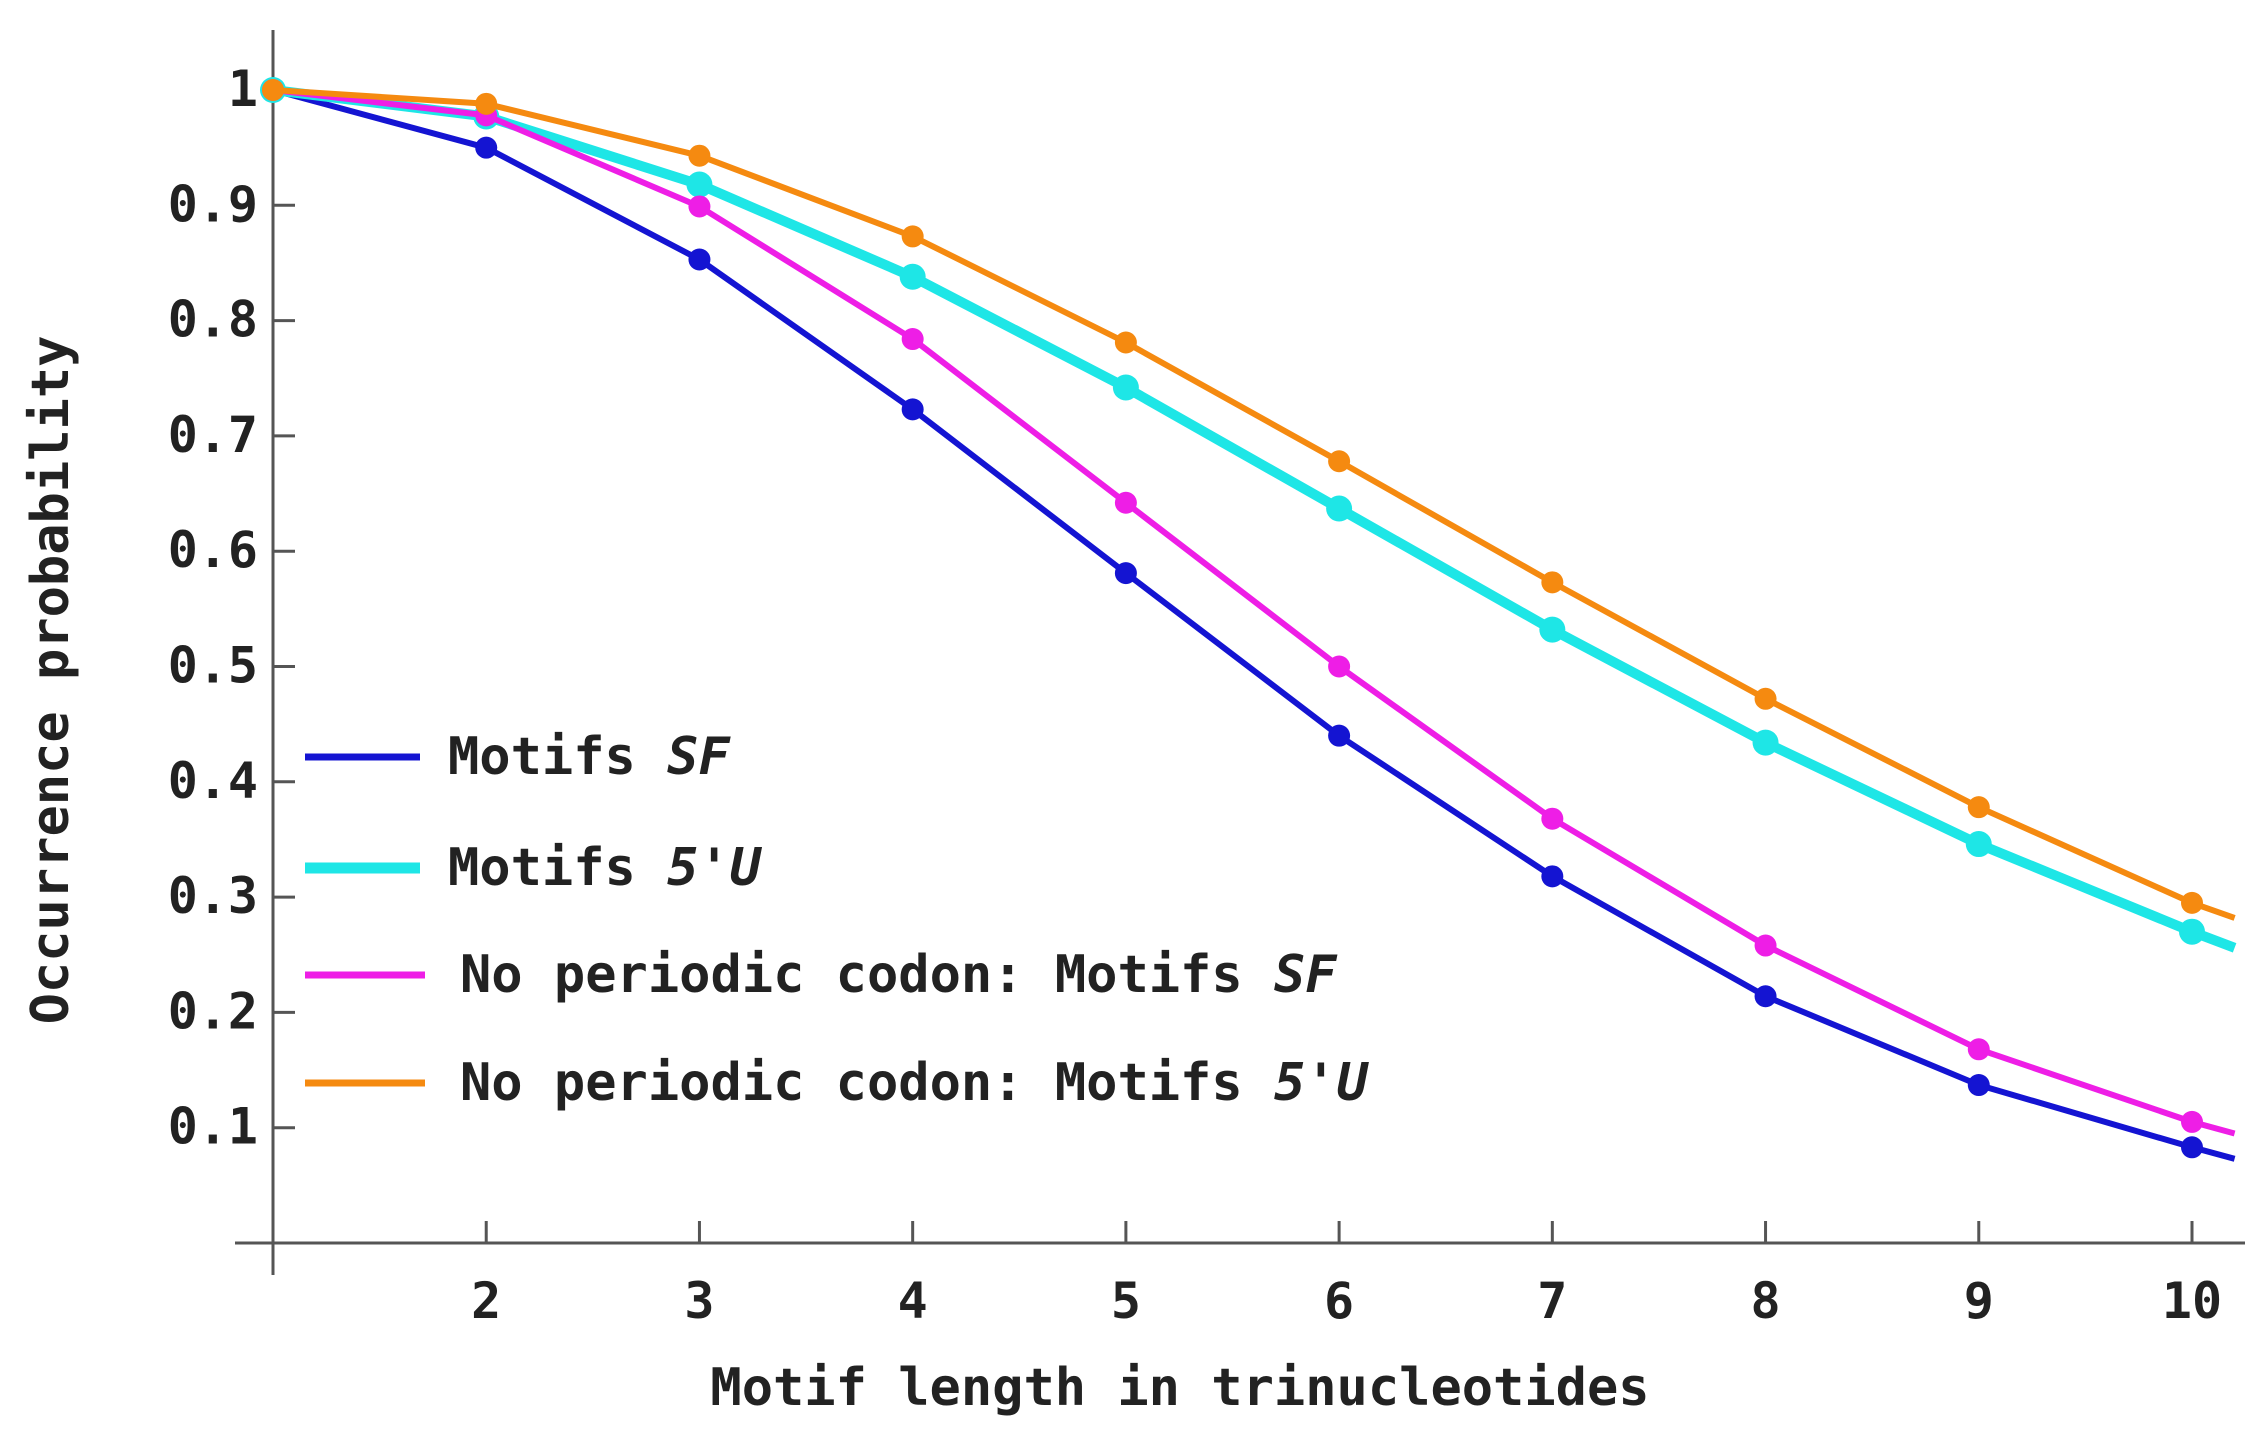 This screenshot has width=2259, height=1448. Describe the element at coordinates (2192, 1301) in the screenshot. I see `x-tick-label: 10` at that location.